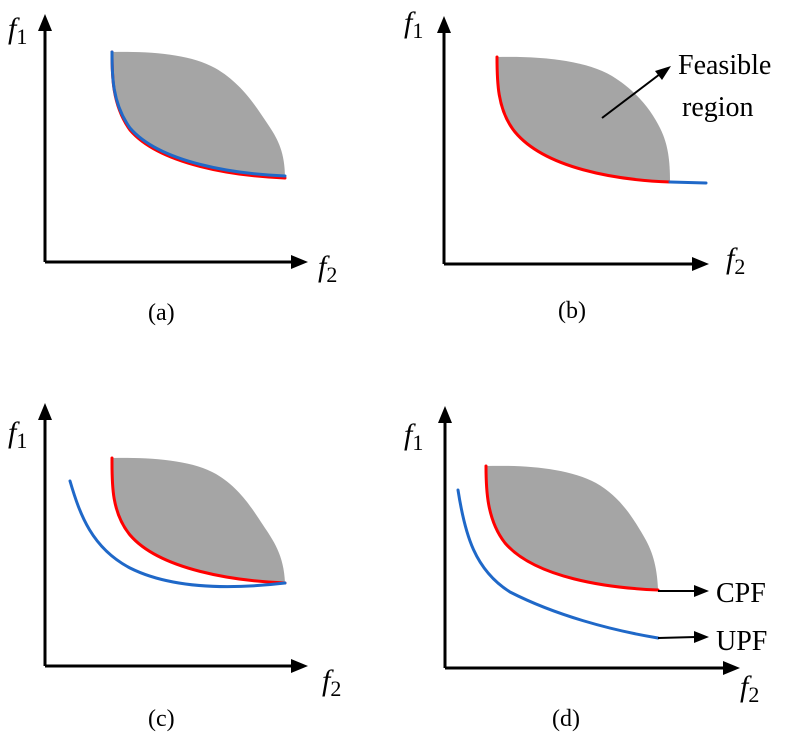  I want to click on panel-b-x-arrowhead, so click(700, 264).